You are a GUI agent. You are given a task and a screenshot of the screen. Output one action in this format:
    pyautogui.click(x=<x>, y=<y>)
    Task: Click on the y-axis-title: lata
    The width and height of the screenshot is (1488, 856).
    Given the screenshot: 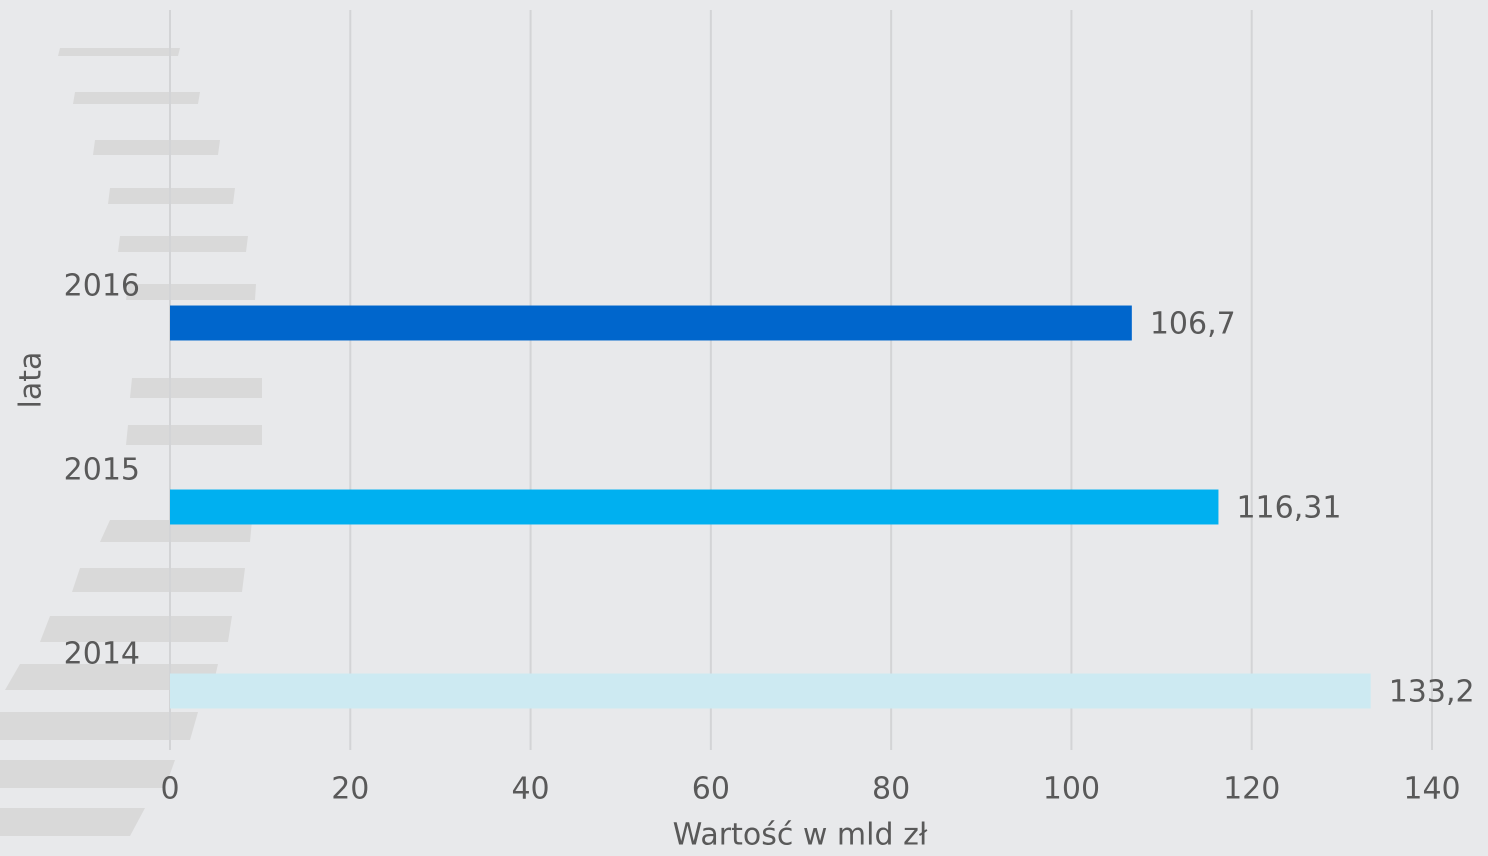 What is the action you would take?
    pyautogui.click(x=31, y=380)
    